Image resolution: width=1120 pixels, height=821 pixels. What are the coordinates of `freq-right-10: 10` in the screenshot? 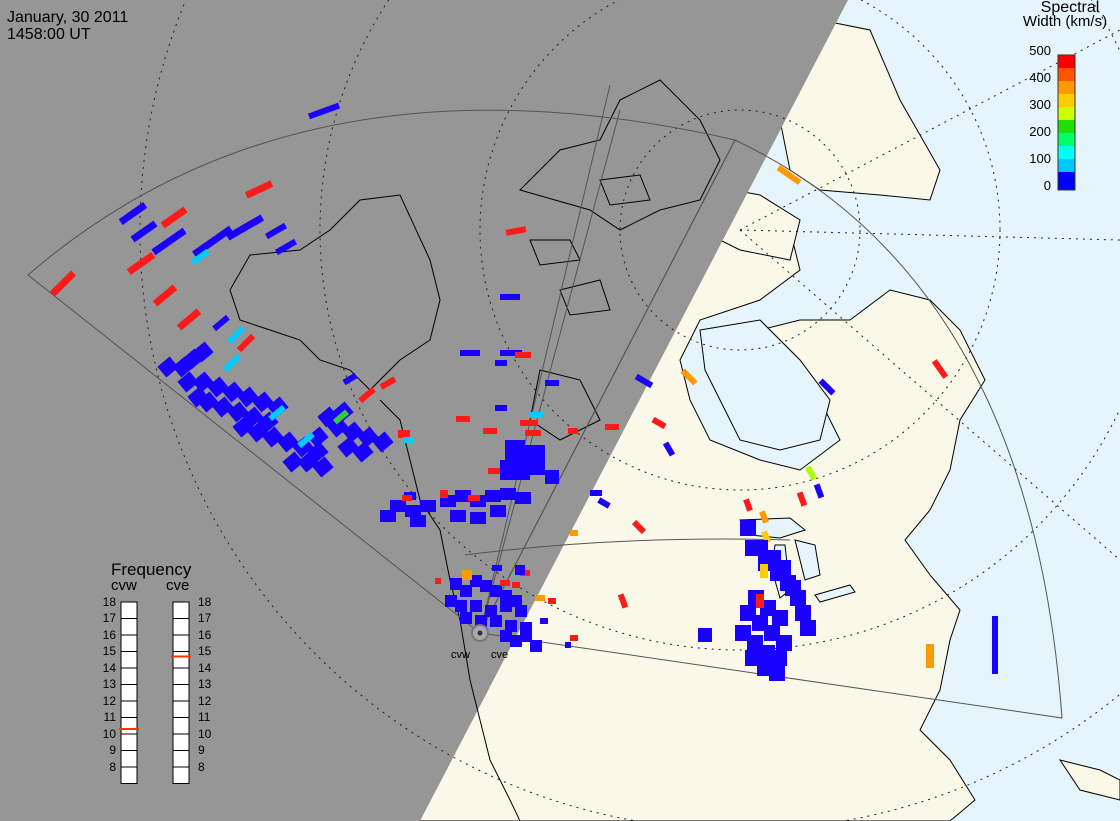 It's located at (205, 734).